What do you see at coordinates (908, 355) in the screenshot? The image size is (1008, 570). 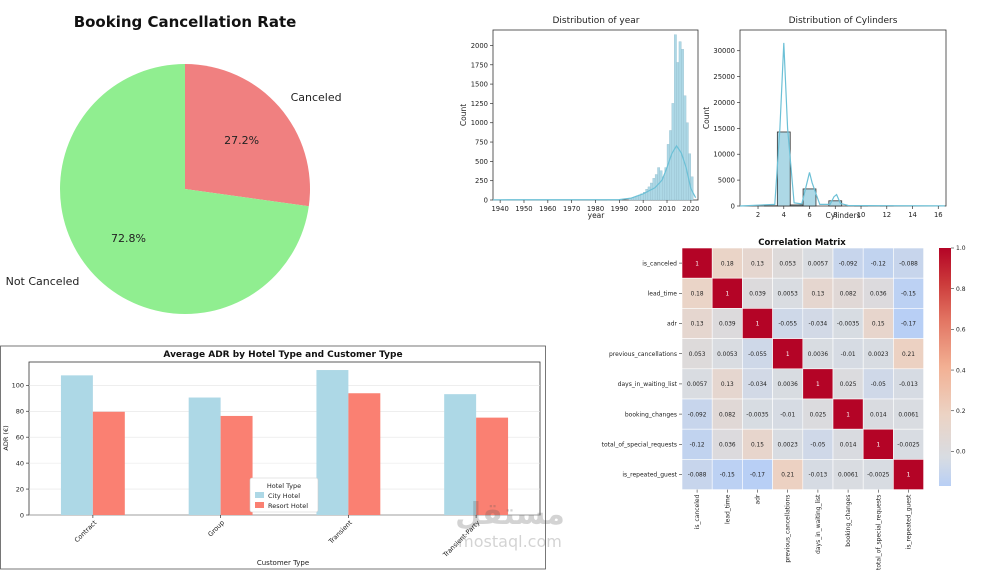 I see `corr-cell-value: 0.21` at bounding box center [908, 355].